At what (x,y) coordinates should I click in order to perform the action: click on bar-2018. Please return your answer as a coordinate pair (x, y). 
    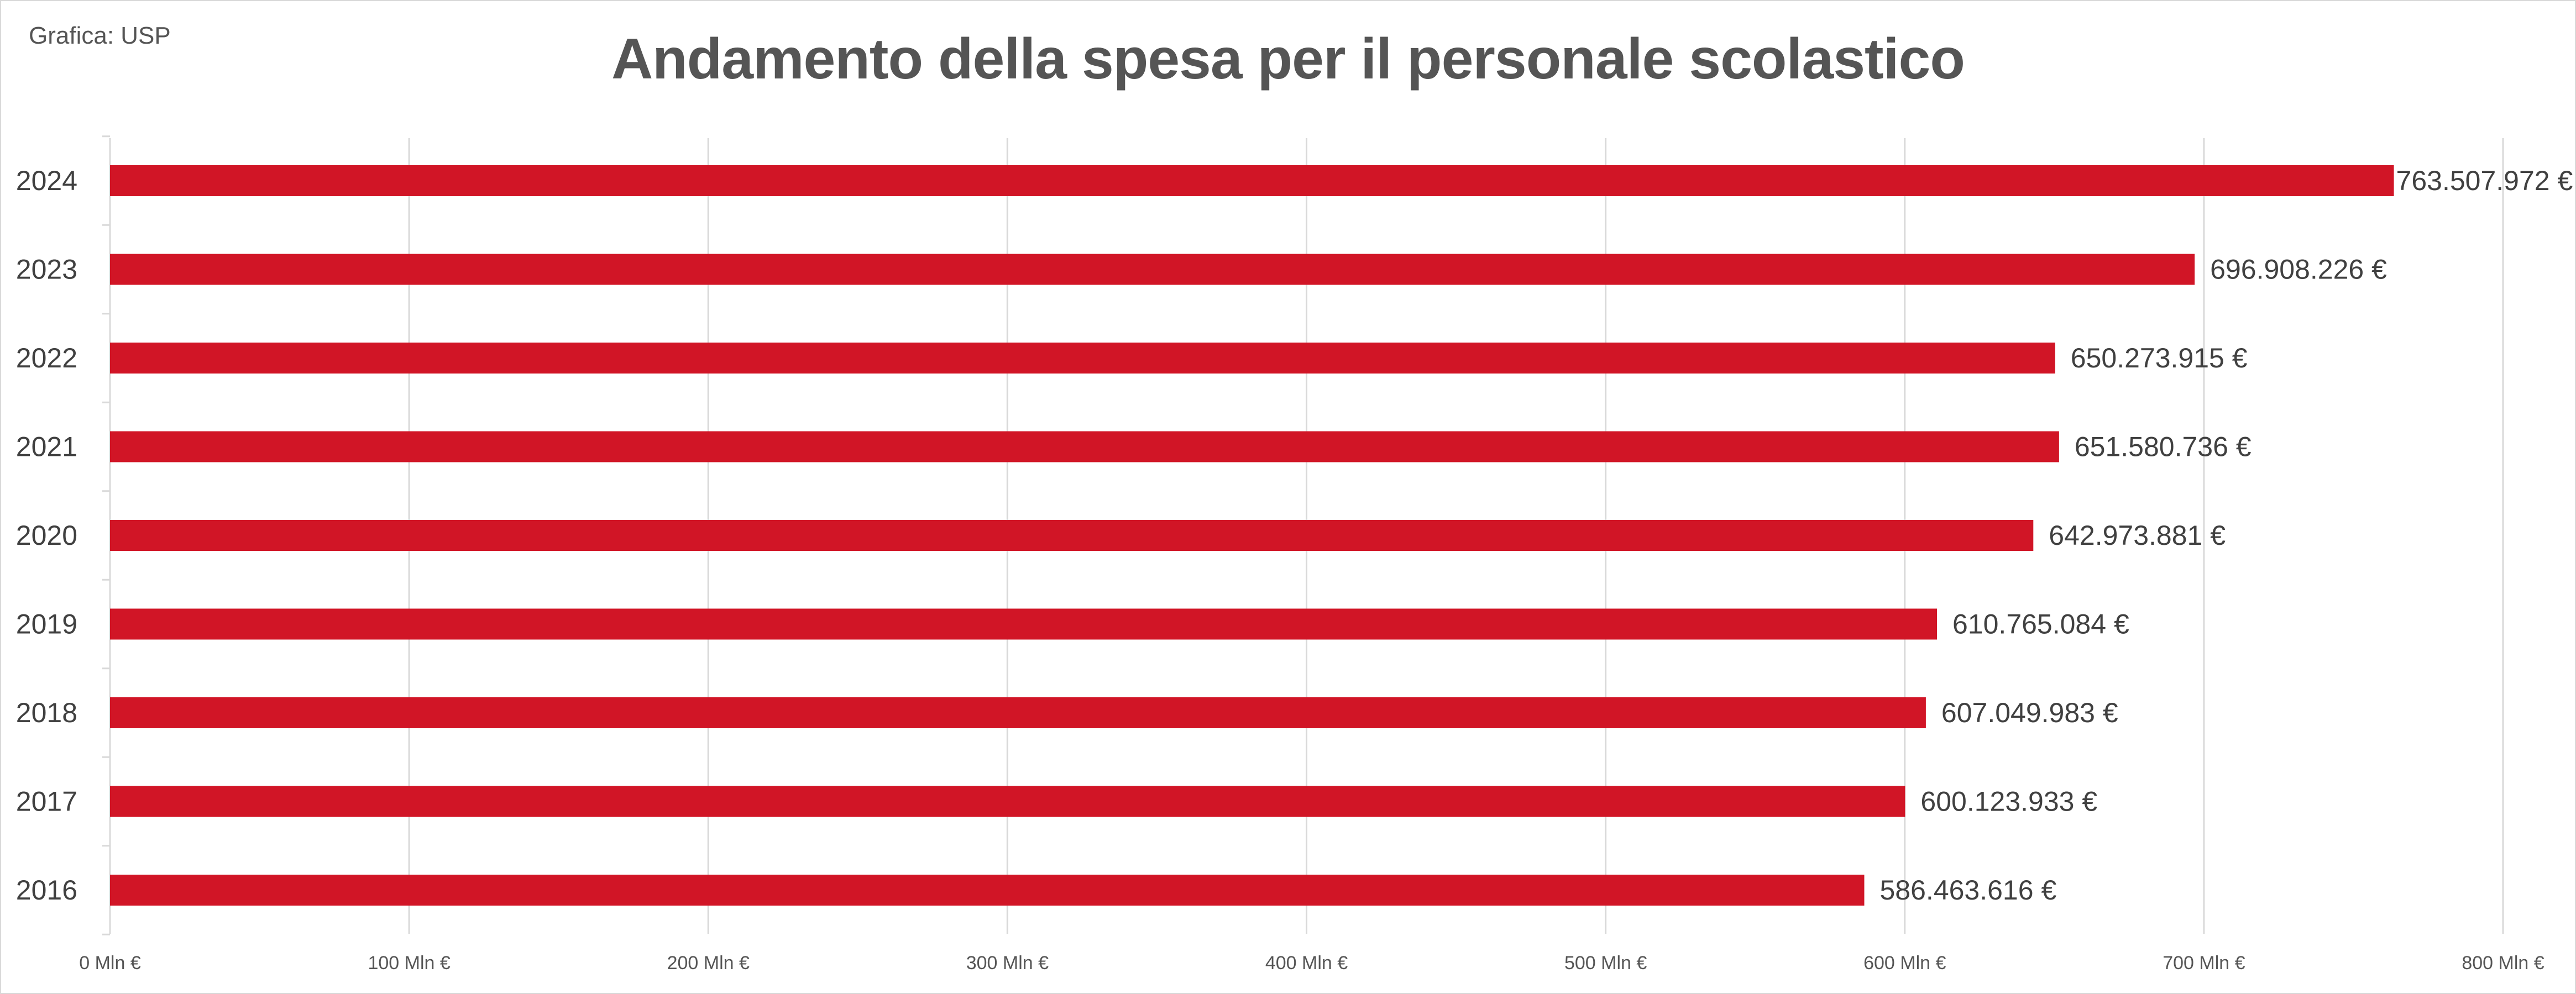
    Looking at the image, I should click on (1018, 712).